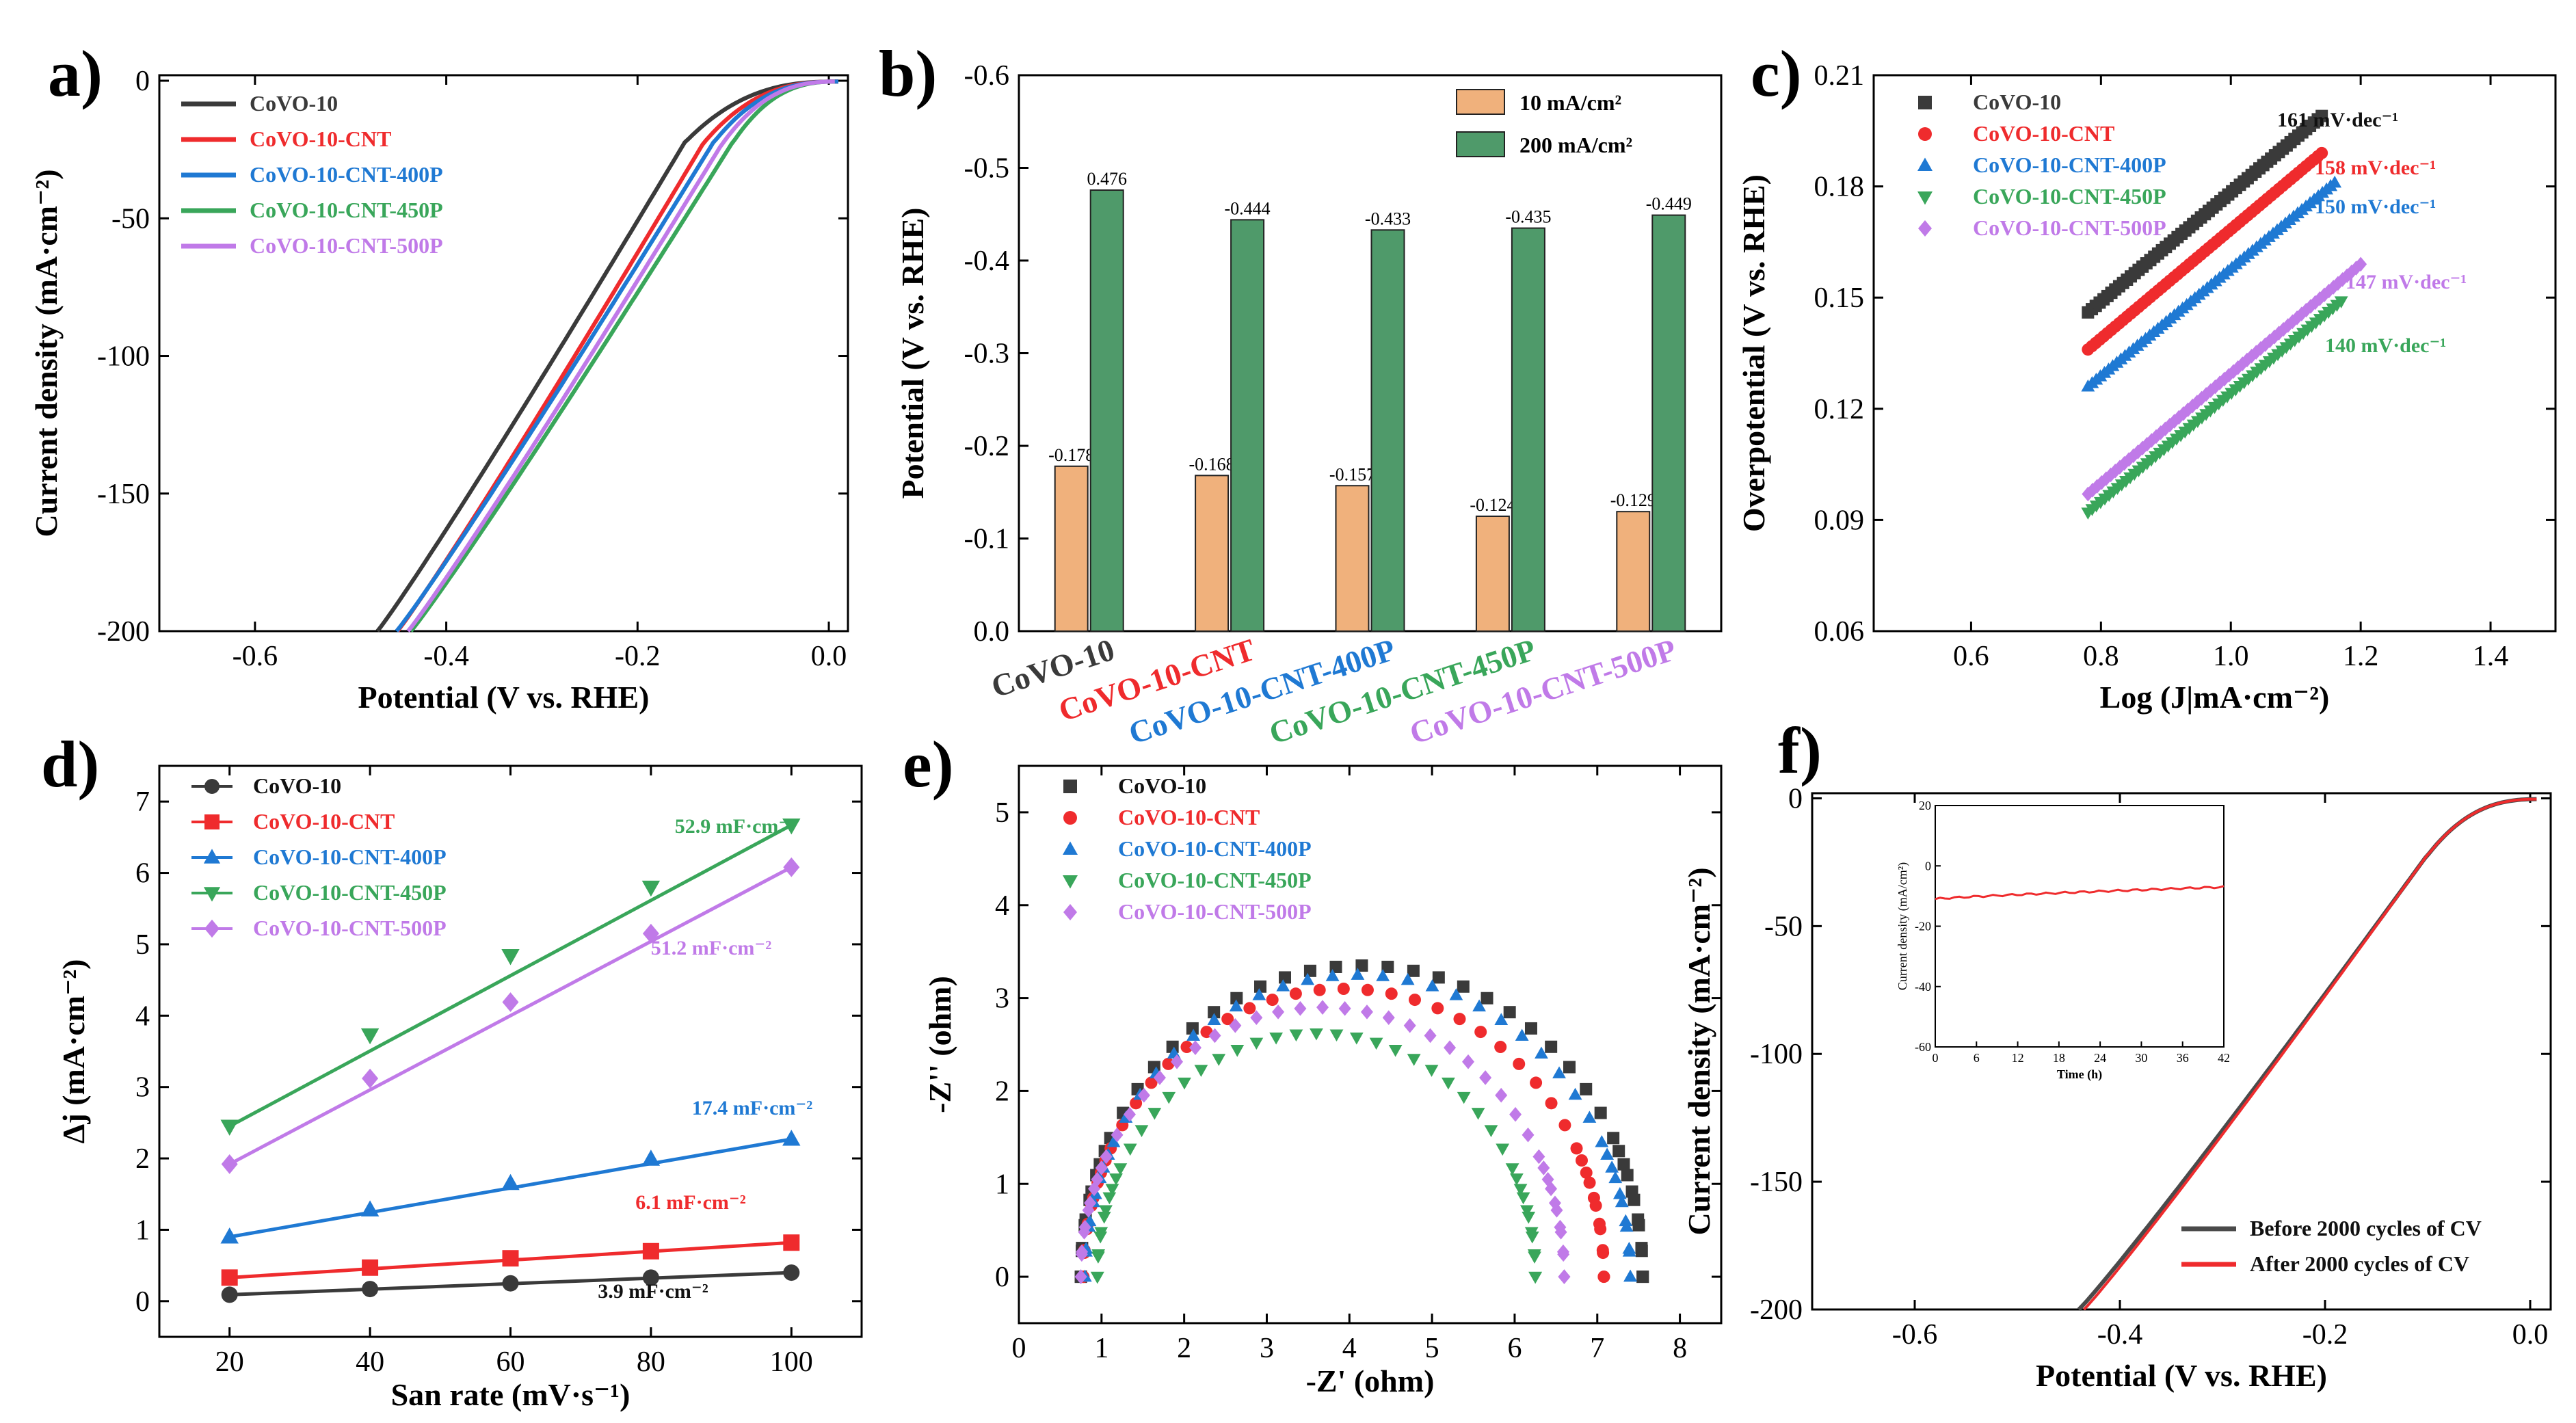 This screenshot has width=2576, height=1423. Describe the element at coordinates (1002, 999) in the screenshot. I see `y-tick-label: 3` at that location.